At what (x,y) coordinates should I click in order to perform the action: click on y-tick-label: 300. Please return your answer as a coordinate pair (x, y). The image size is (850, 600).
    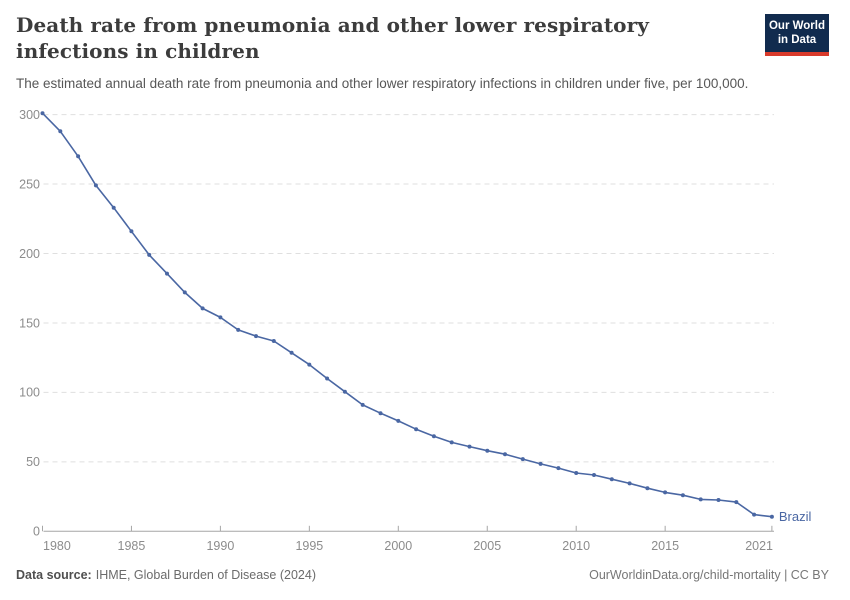
    Looking at the image, I should click on (29, 115).